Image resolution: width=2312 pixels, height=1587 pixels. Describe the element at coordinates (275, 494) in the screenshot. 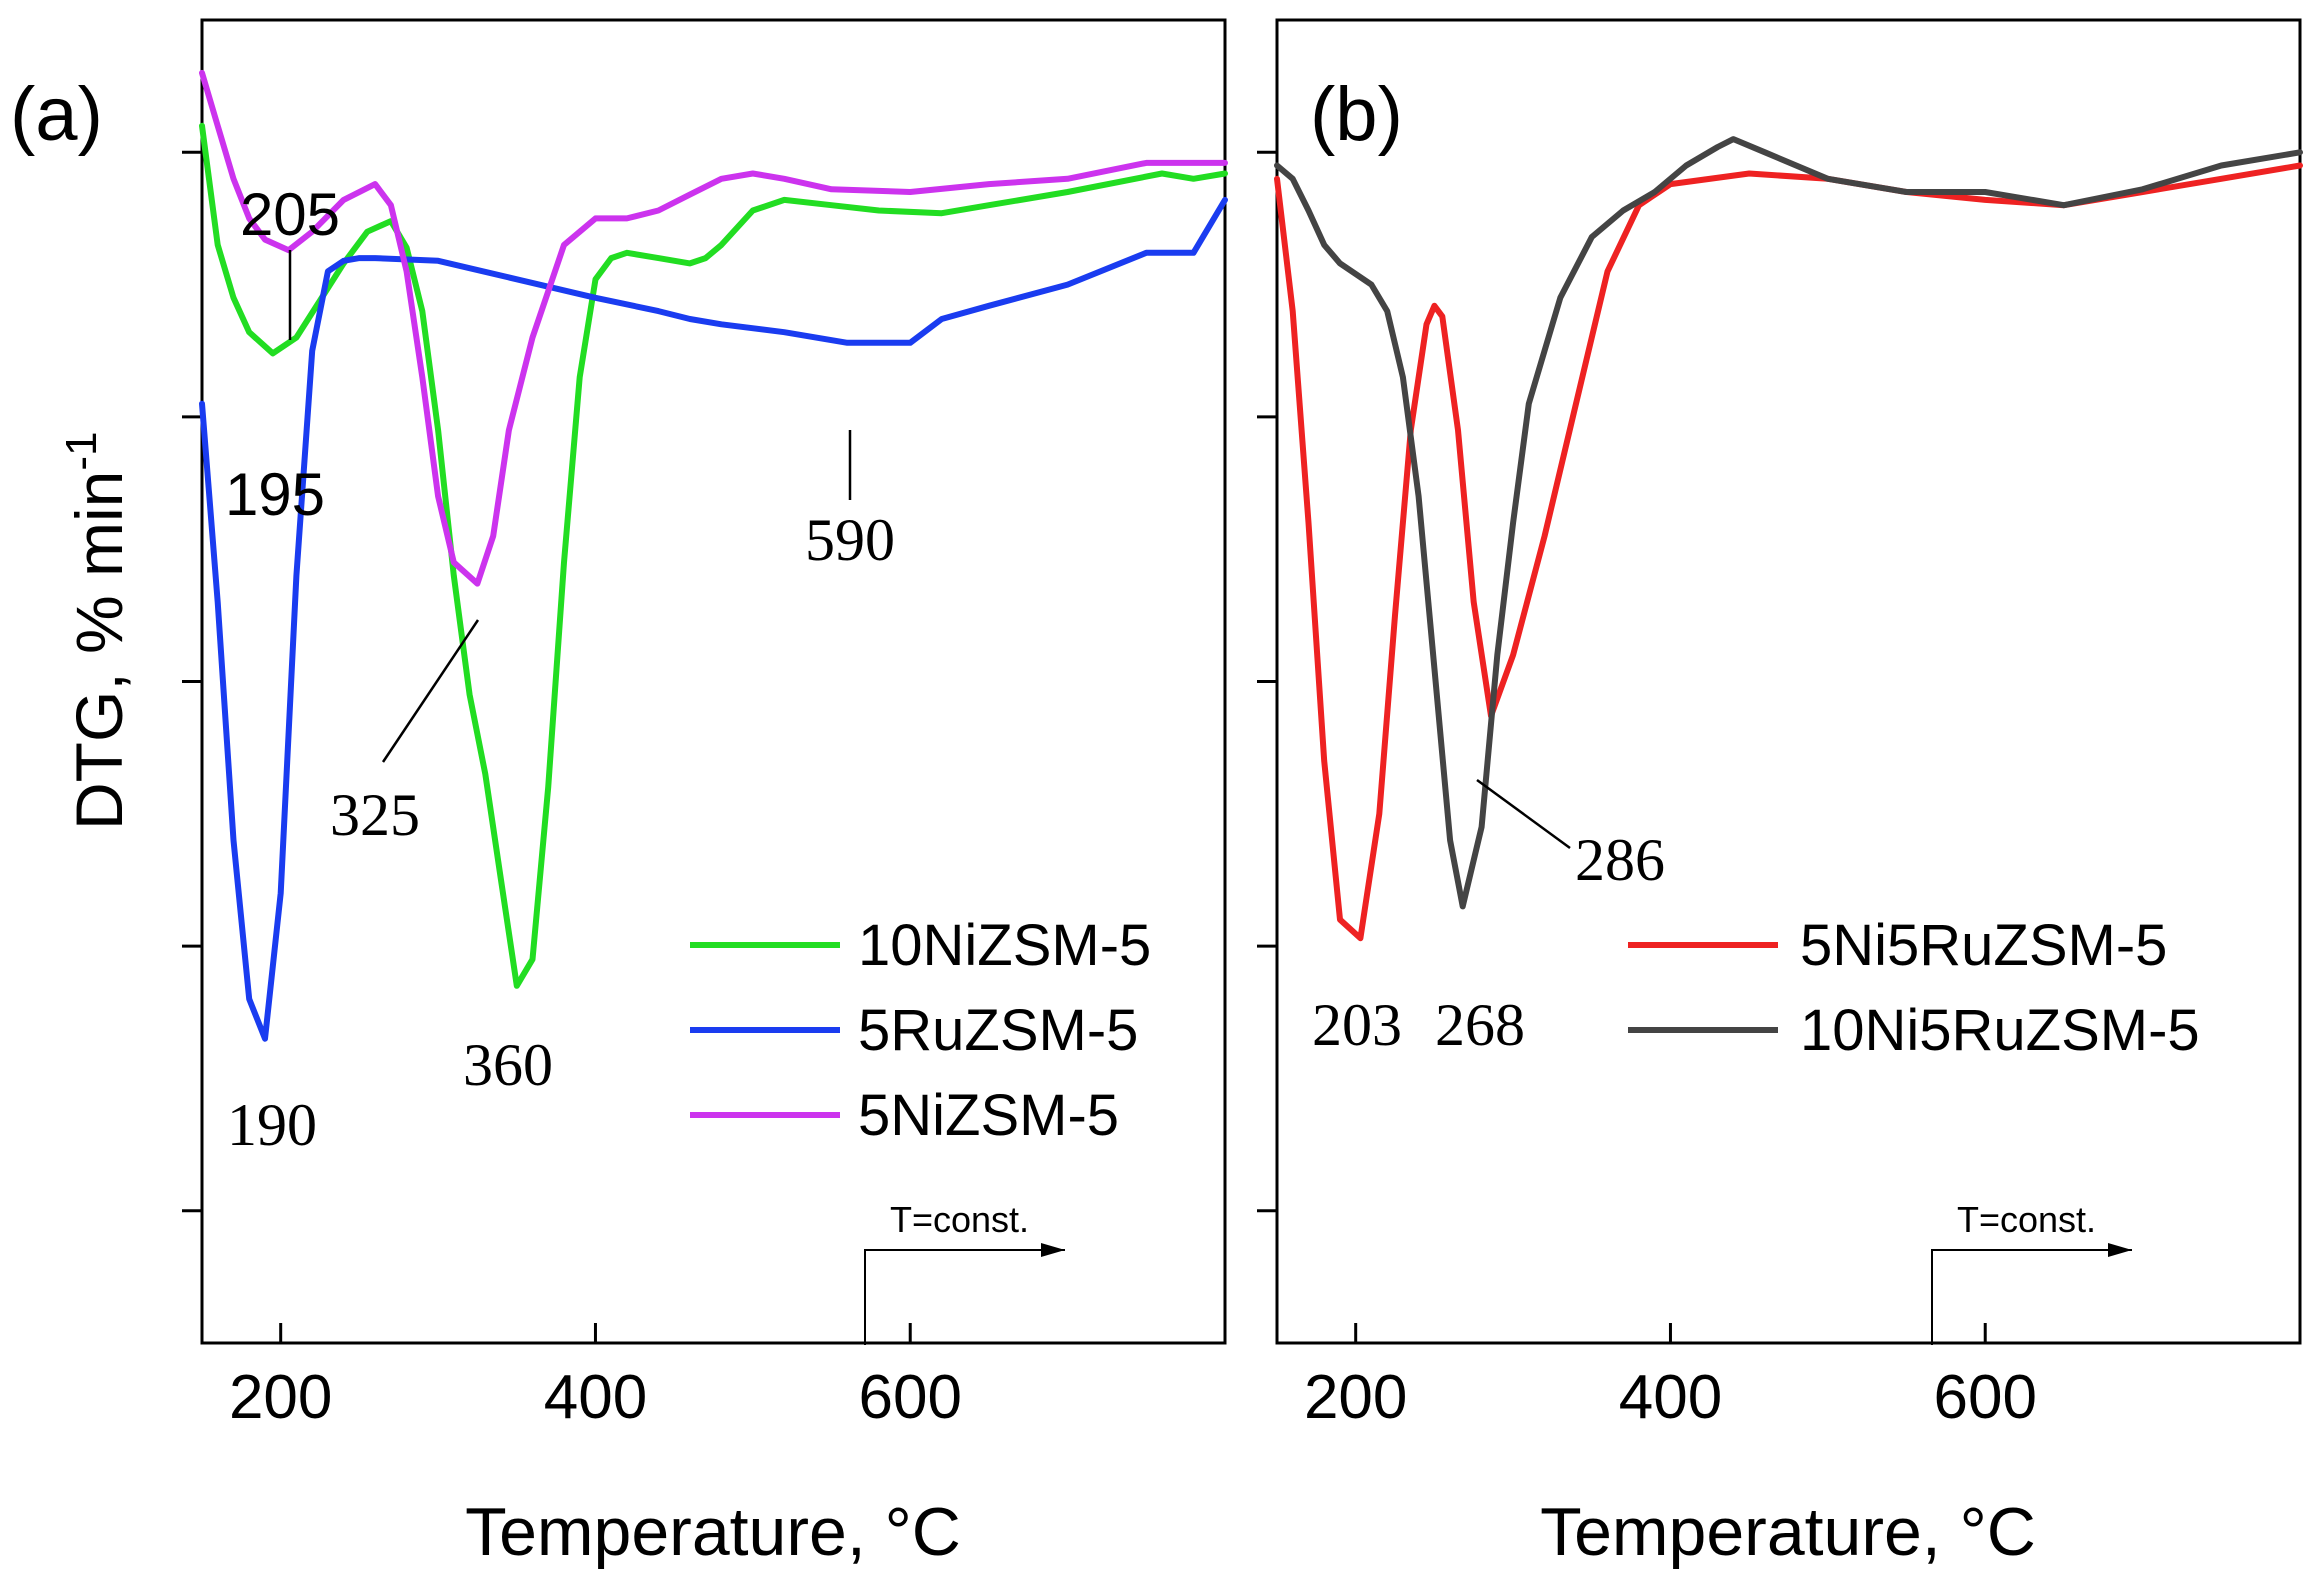

I see `peak-annotation: 195` at that location.